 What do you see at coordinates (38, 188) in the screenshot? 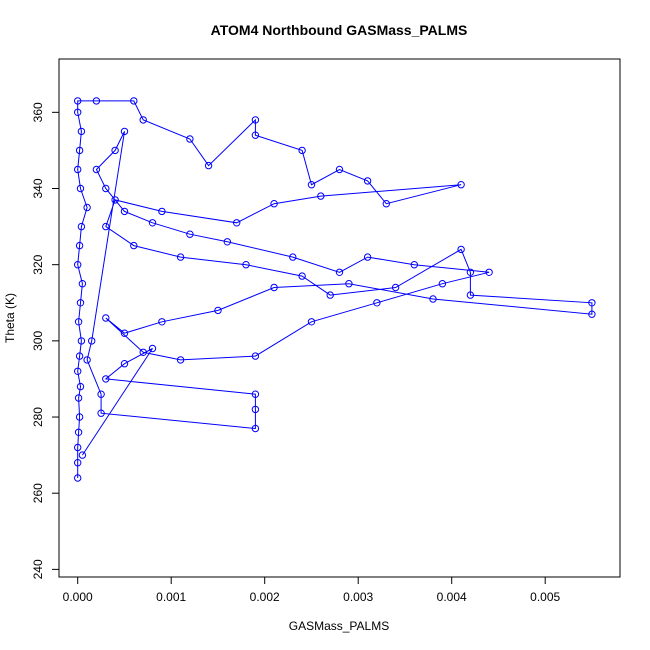
I see `y-tick-label: 340` at bounding box center [38, 188].